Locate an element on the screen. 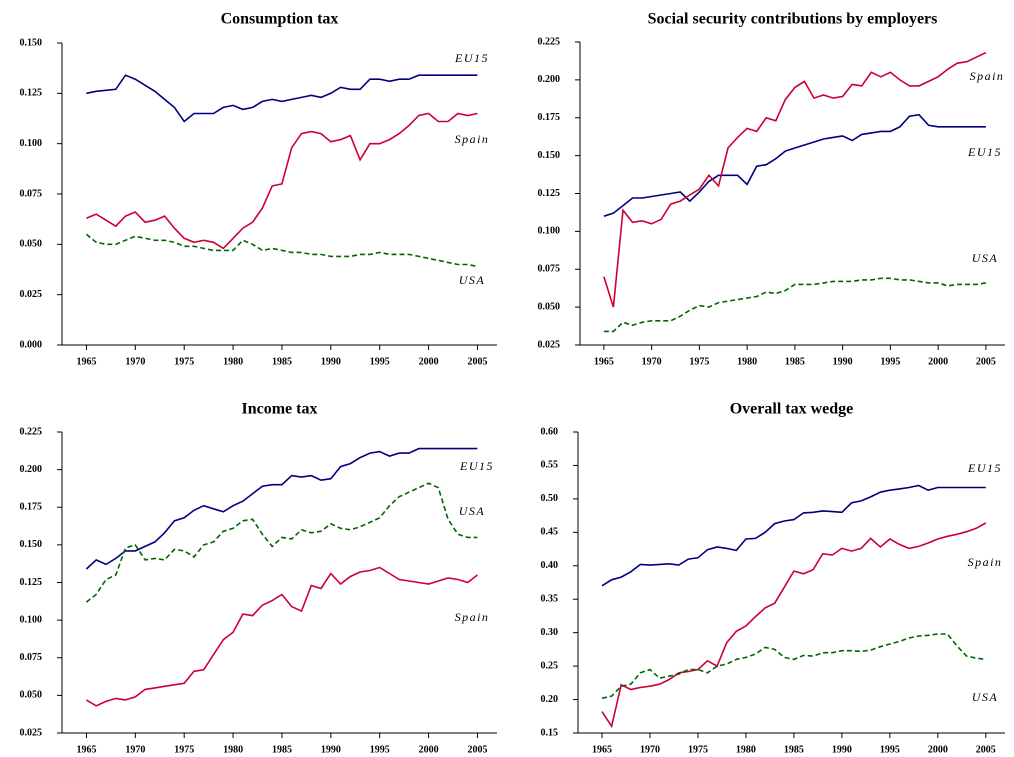 The width and height of the screenshot is (1014, 757). y-tick-label: 0.50 is located at coordinates (550, 498).